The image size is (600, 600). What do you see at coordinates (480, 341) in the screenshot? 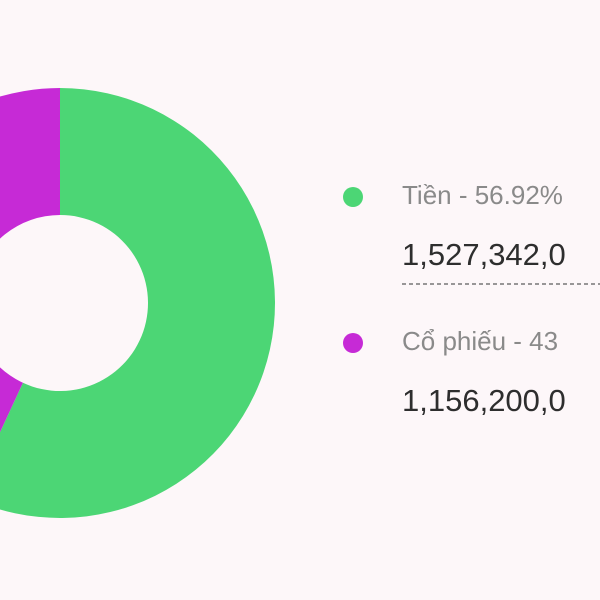
I see `legend-label: Cổ phiếu - 43` at bounding box center [480, 341].